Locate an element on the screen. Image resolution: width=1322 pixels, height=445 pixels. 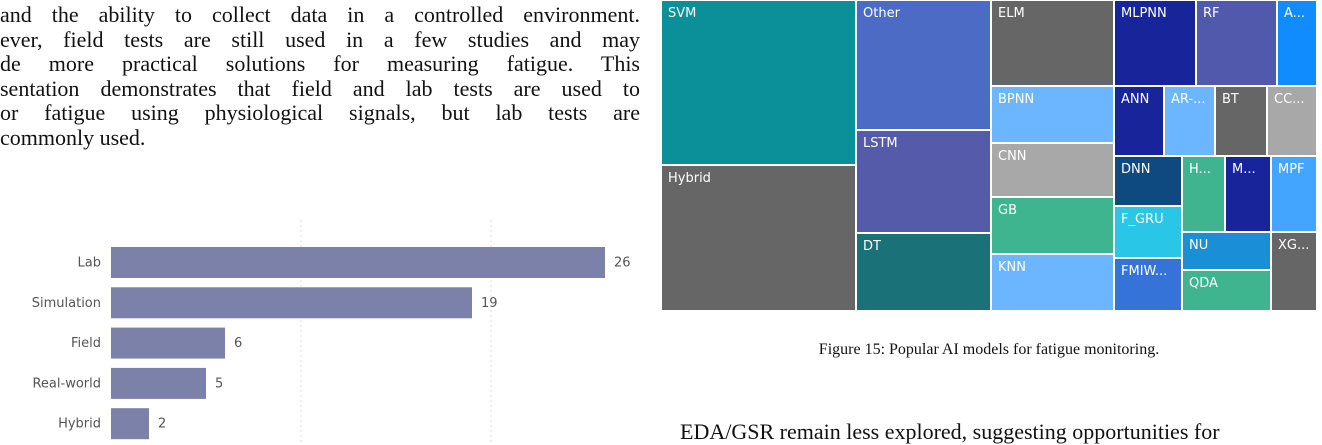
bar-simulation is located at coordinates (291, 303).